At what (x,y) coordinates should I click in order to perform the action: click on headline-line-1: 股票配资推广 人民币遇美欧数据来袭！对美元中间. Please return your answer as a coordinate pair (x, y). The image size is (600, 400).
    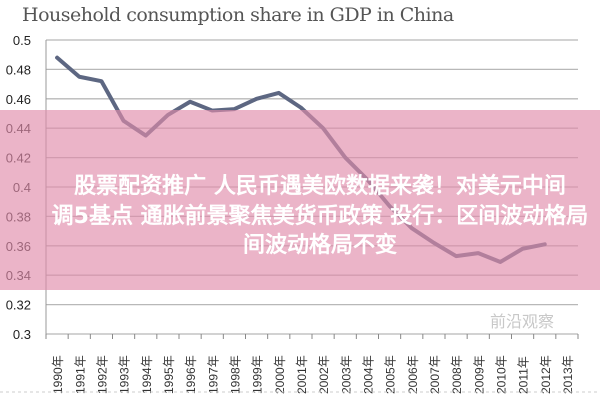
    Looking at the image, I should click on (320, 186).